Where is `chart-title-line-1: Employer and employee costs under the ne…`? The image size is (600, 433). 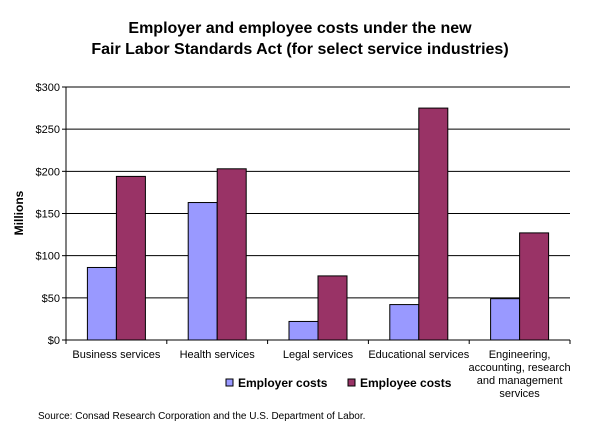 chart-title-line-1: Employer and employee costs under the ne… is located at coordinates (300, 28).